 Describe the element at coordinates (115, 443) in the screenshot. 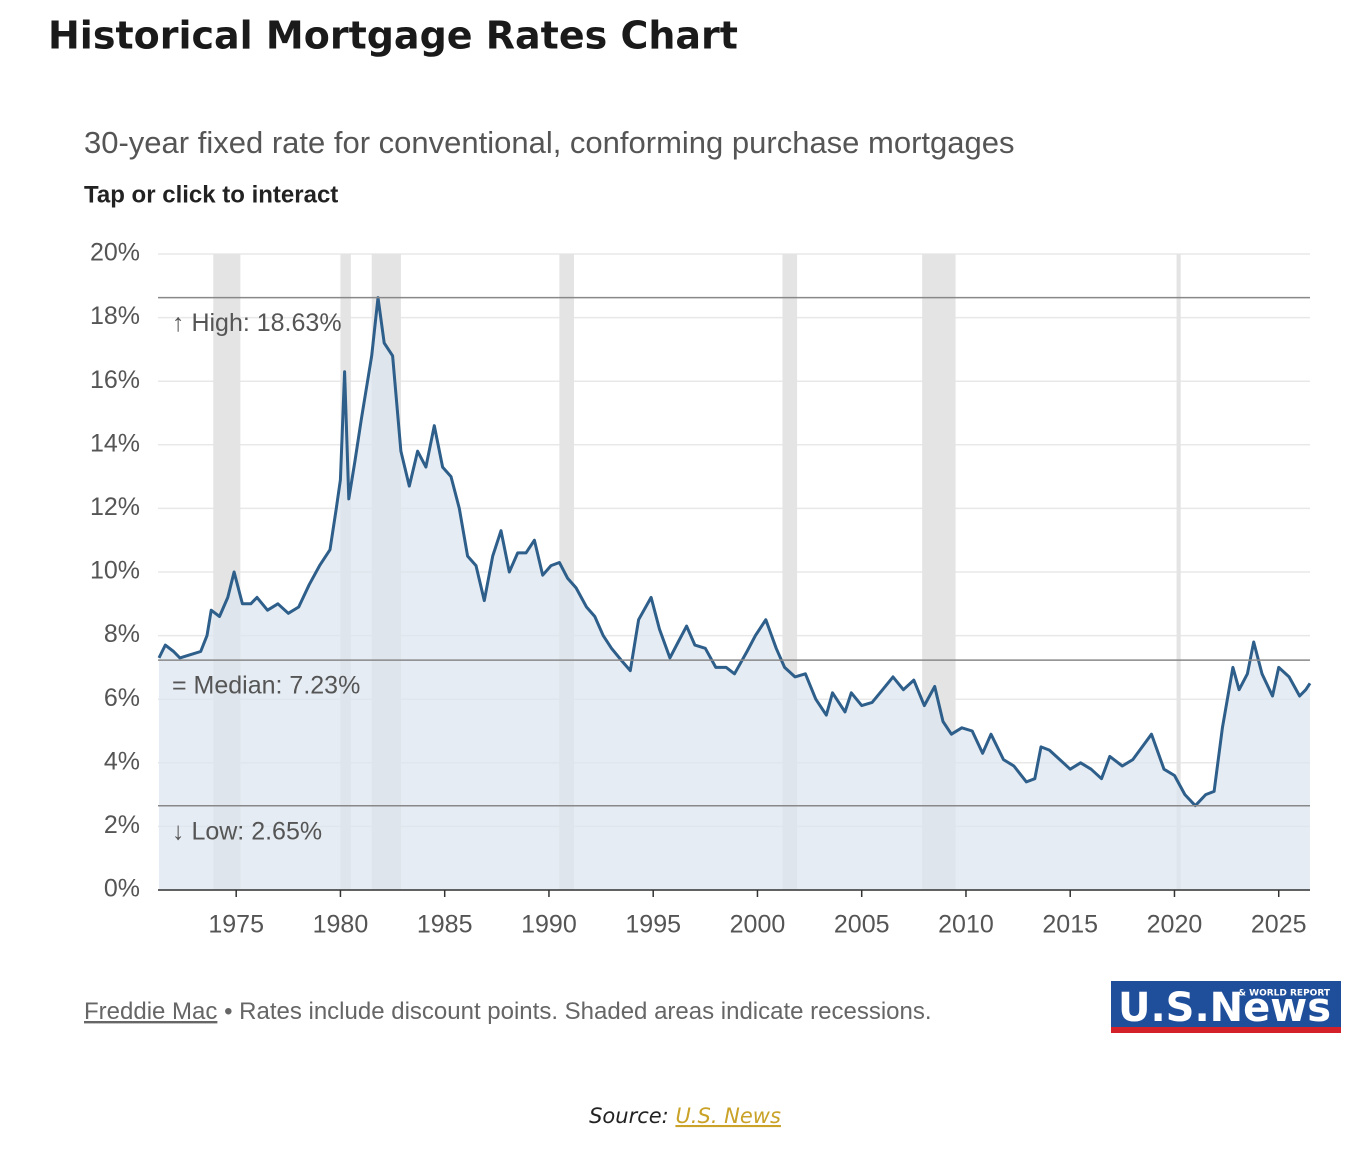

I see `y-tick-label: 14%` at that location.